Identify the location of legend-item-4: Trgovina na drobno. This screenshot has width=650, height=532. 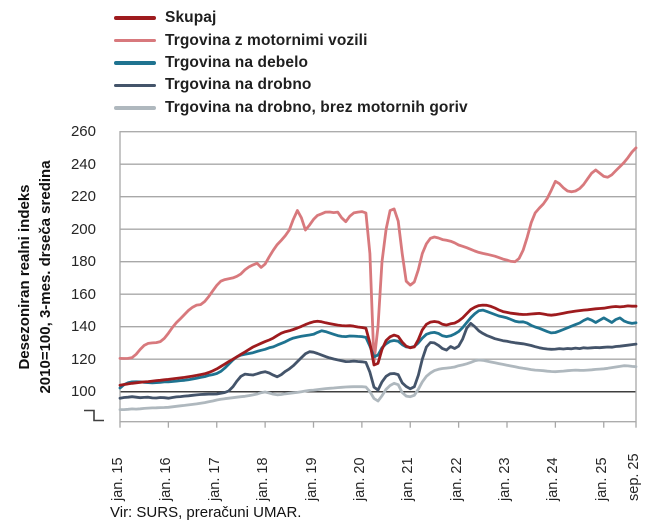
(291, 85).